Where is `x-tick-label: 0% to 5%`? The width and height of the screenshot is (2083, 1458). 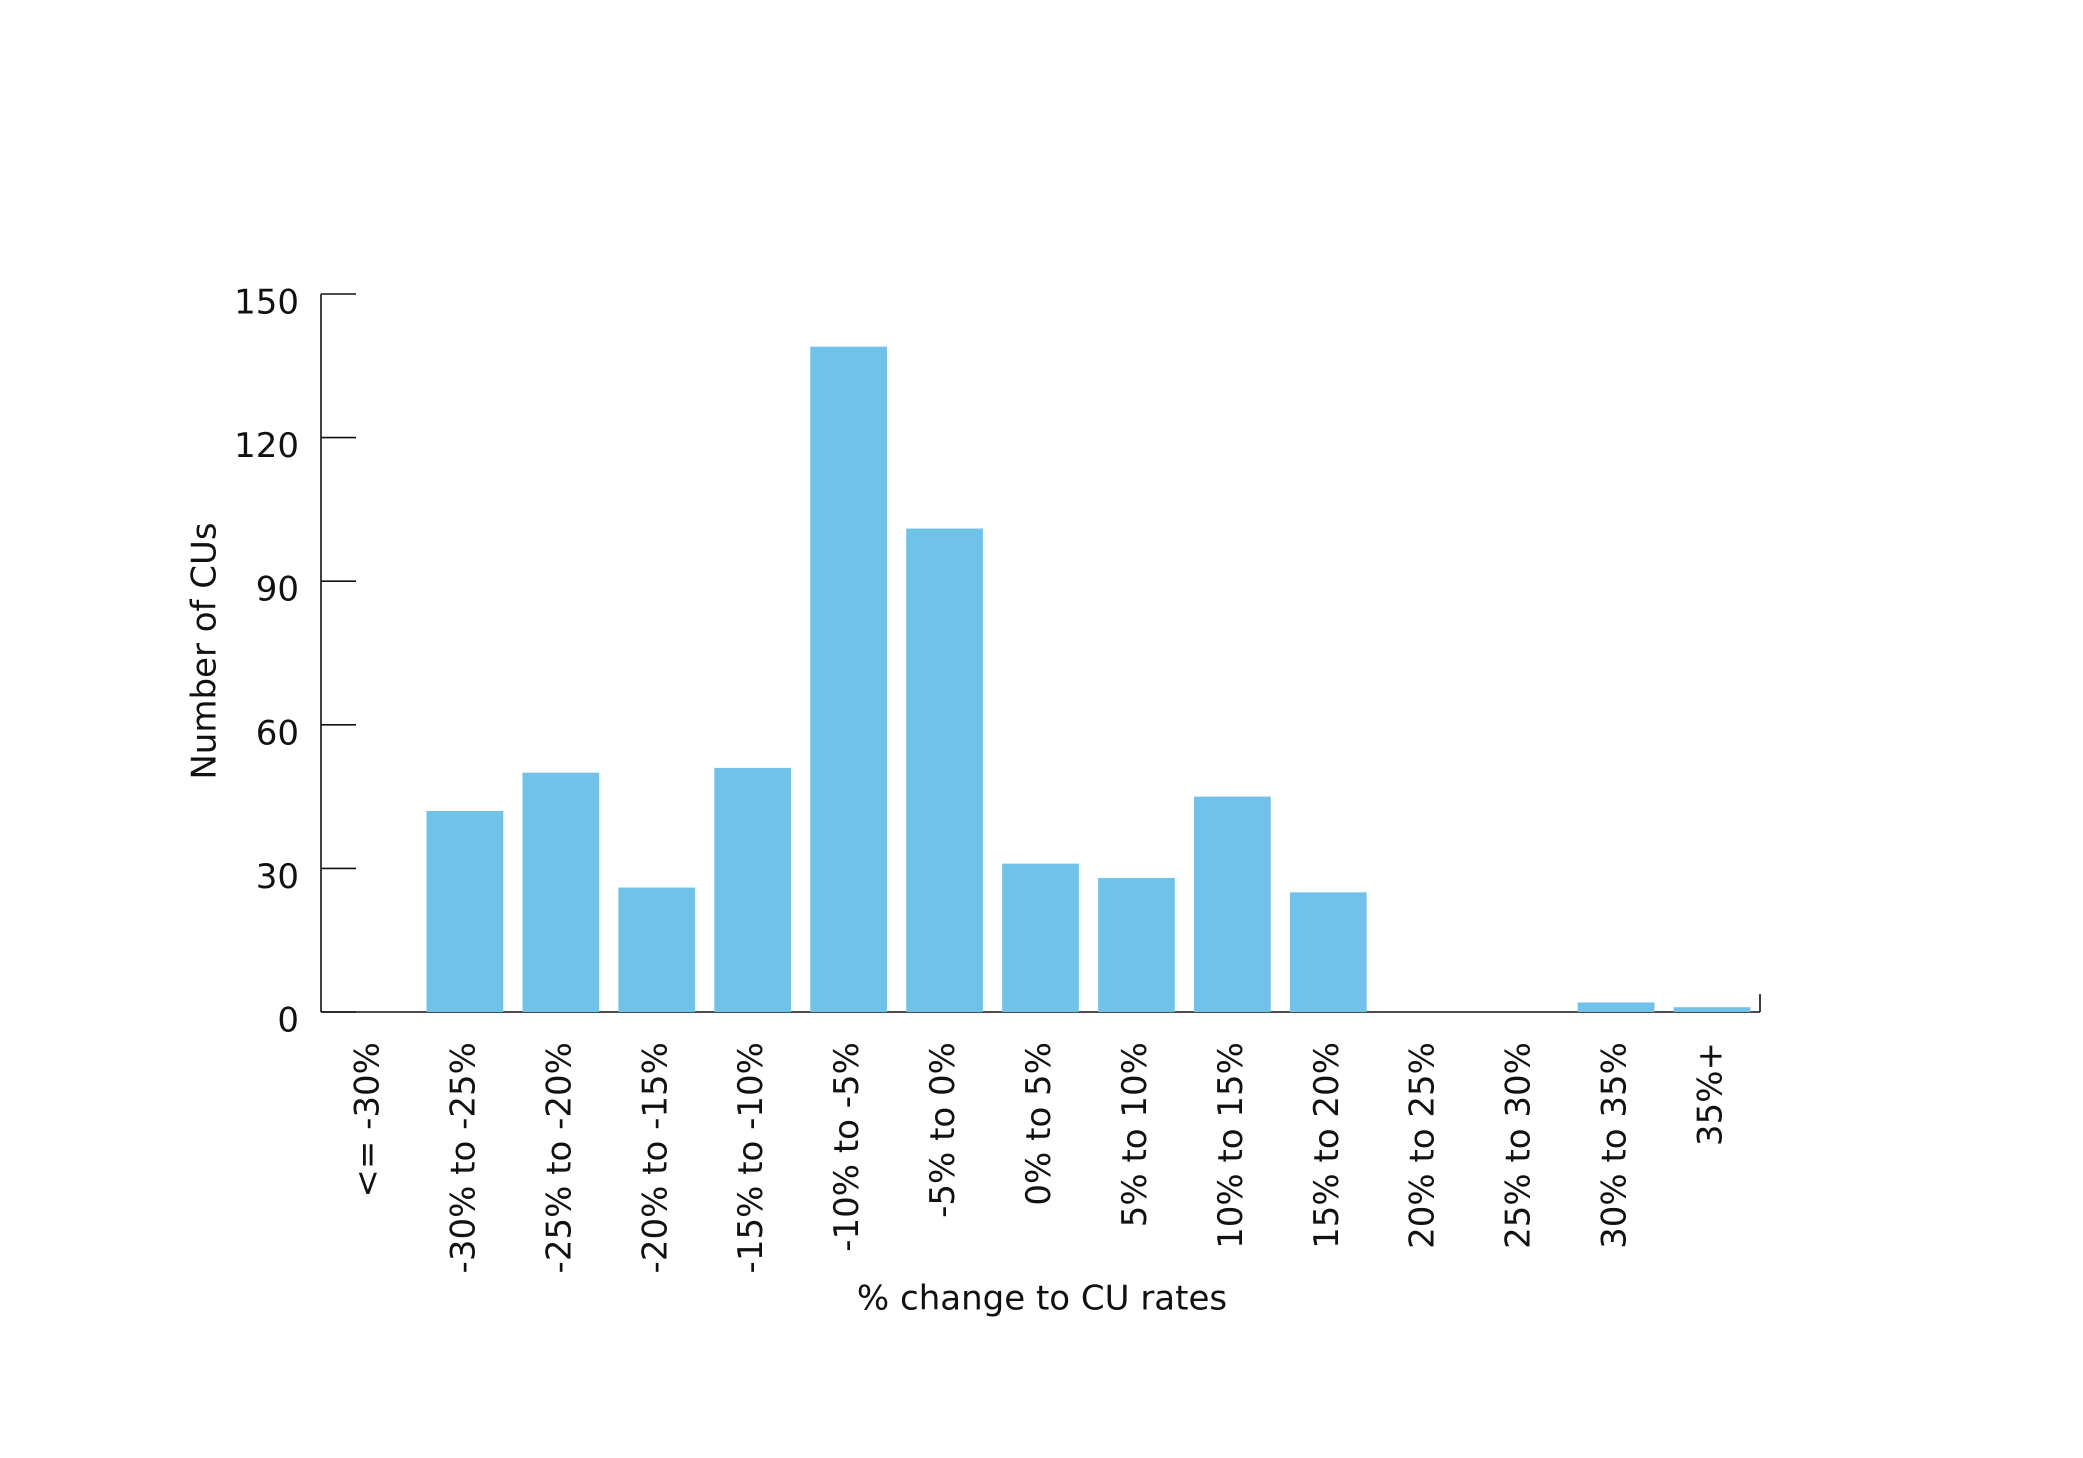
x-tick-label: 0% to 5% is located at coordinates (1039, 1124).